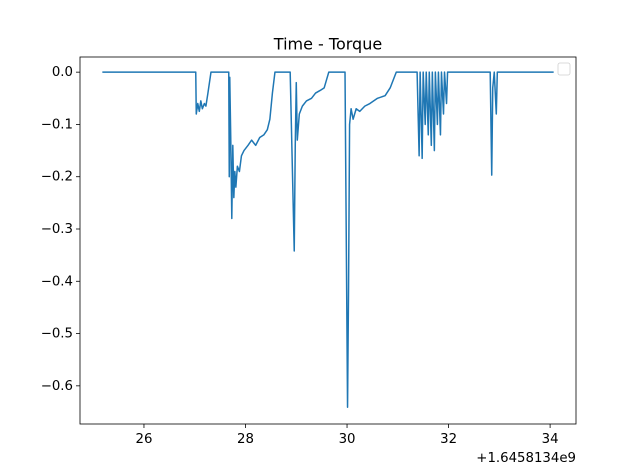 This screenshot has width=640, height=476. Describe the element at coordinates (526, 458) in the screenshot. I see `x-offset-label: +1.6458134e9` at that location.